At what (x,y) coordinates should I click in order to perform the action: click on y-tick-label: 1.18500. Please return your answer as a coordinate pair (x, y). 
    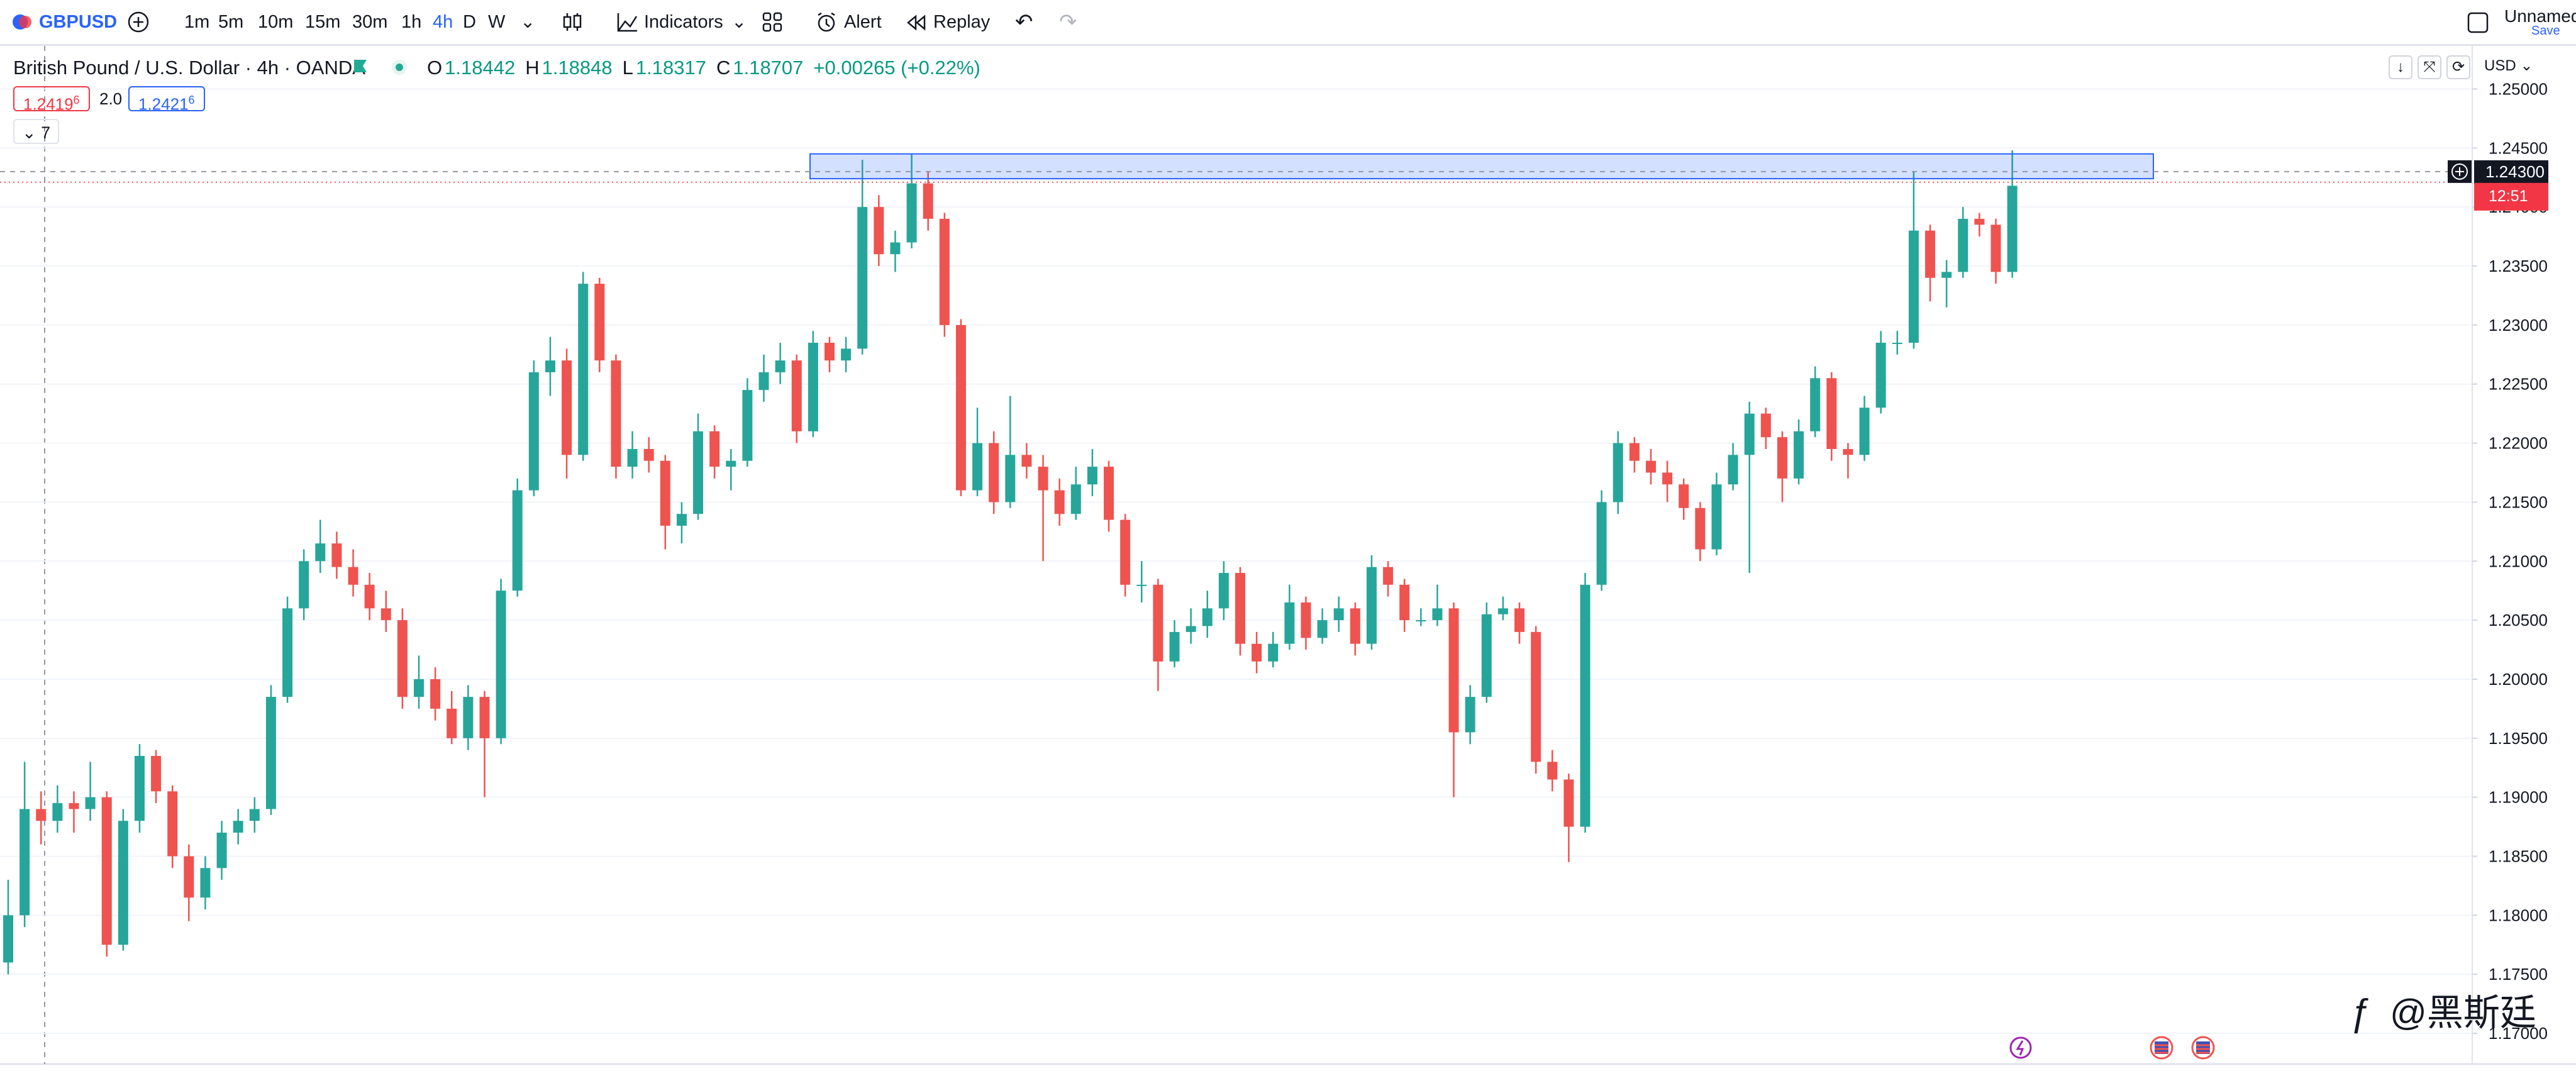
    Looking at the image, I should click on (2518, 856).